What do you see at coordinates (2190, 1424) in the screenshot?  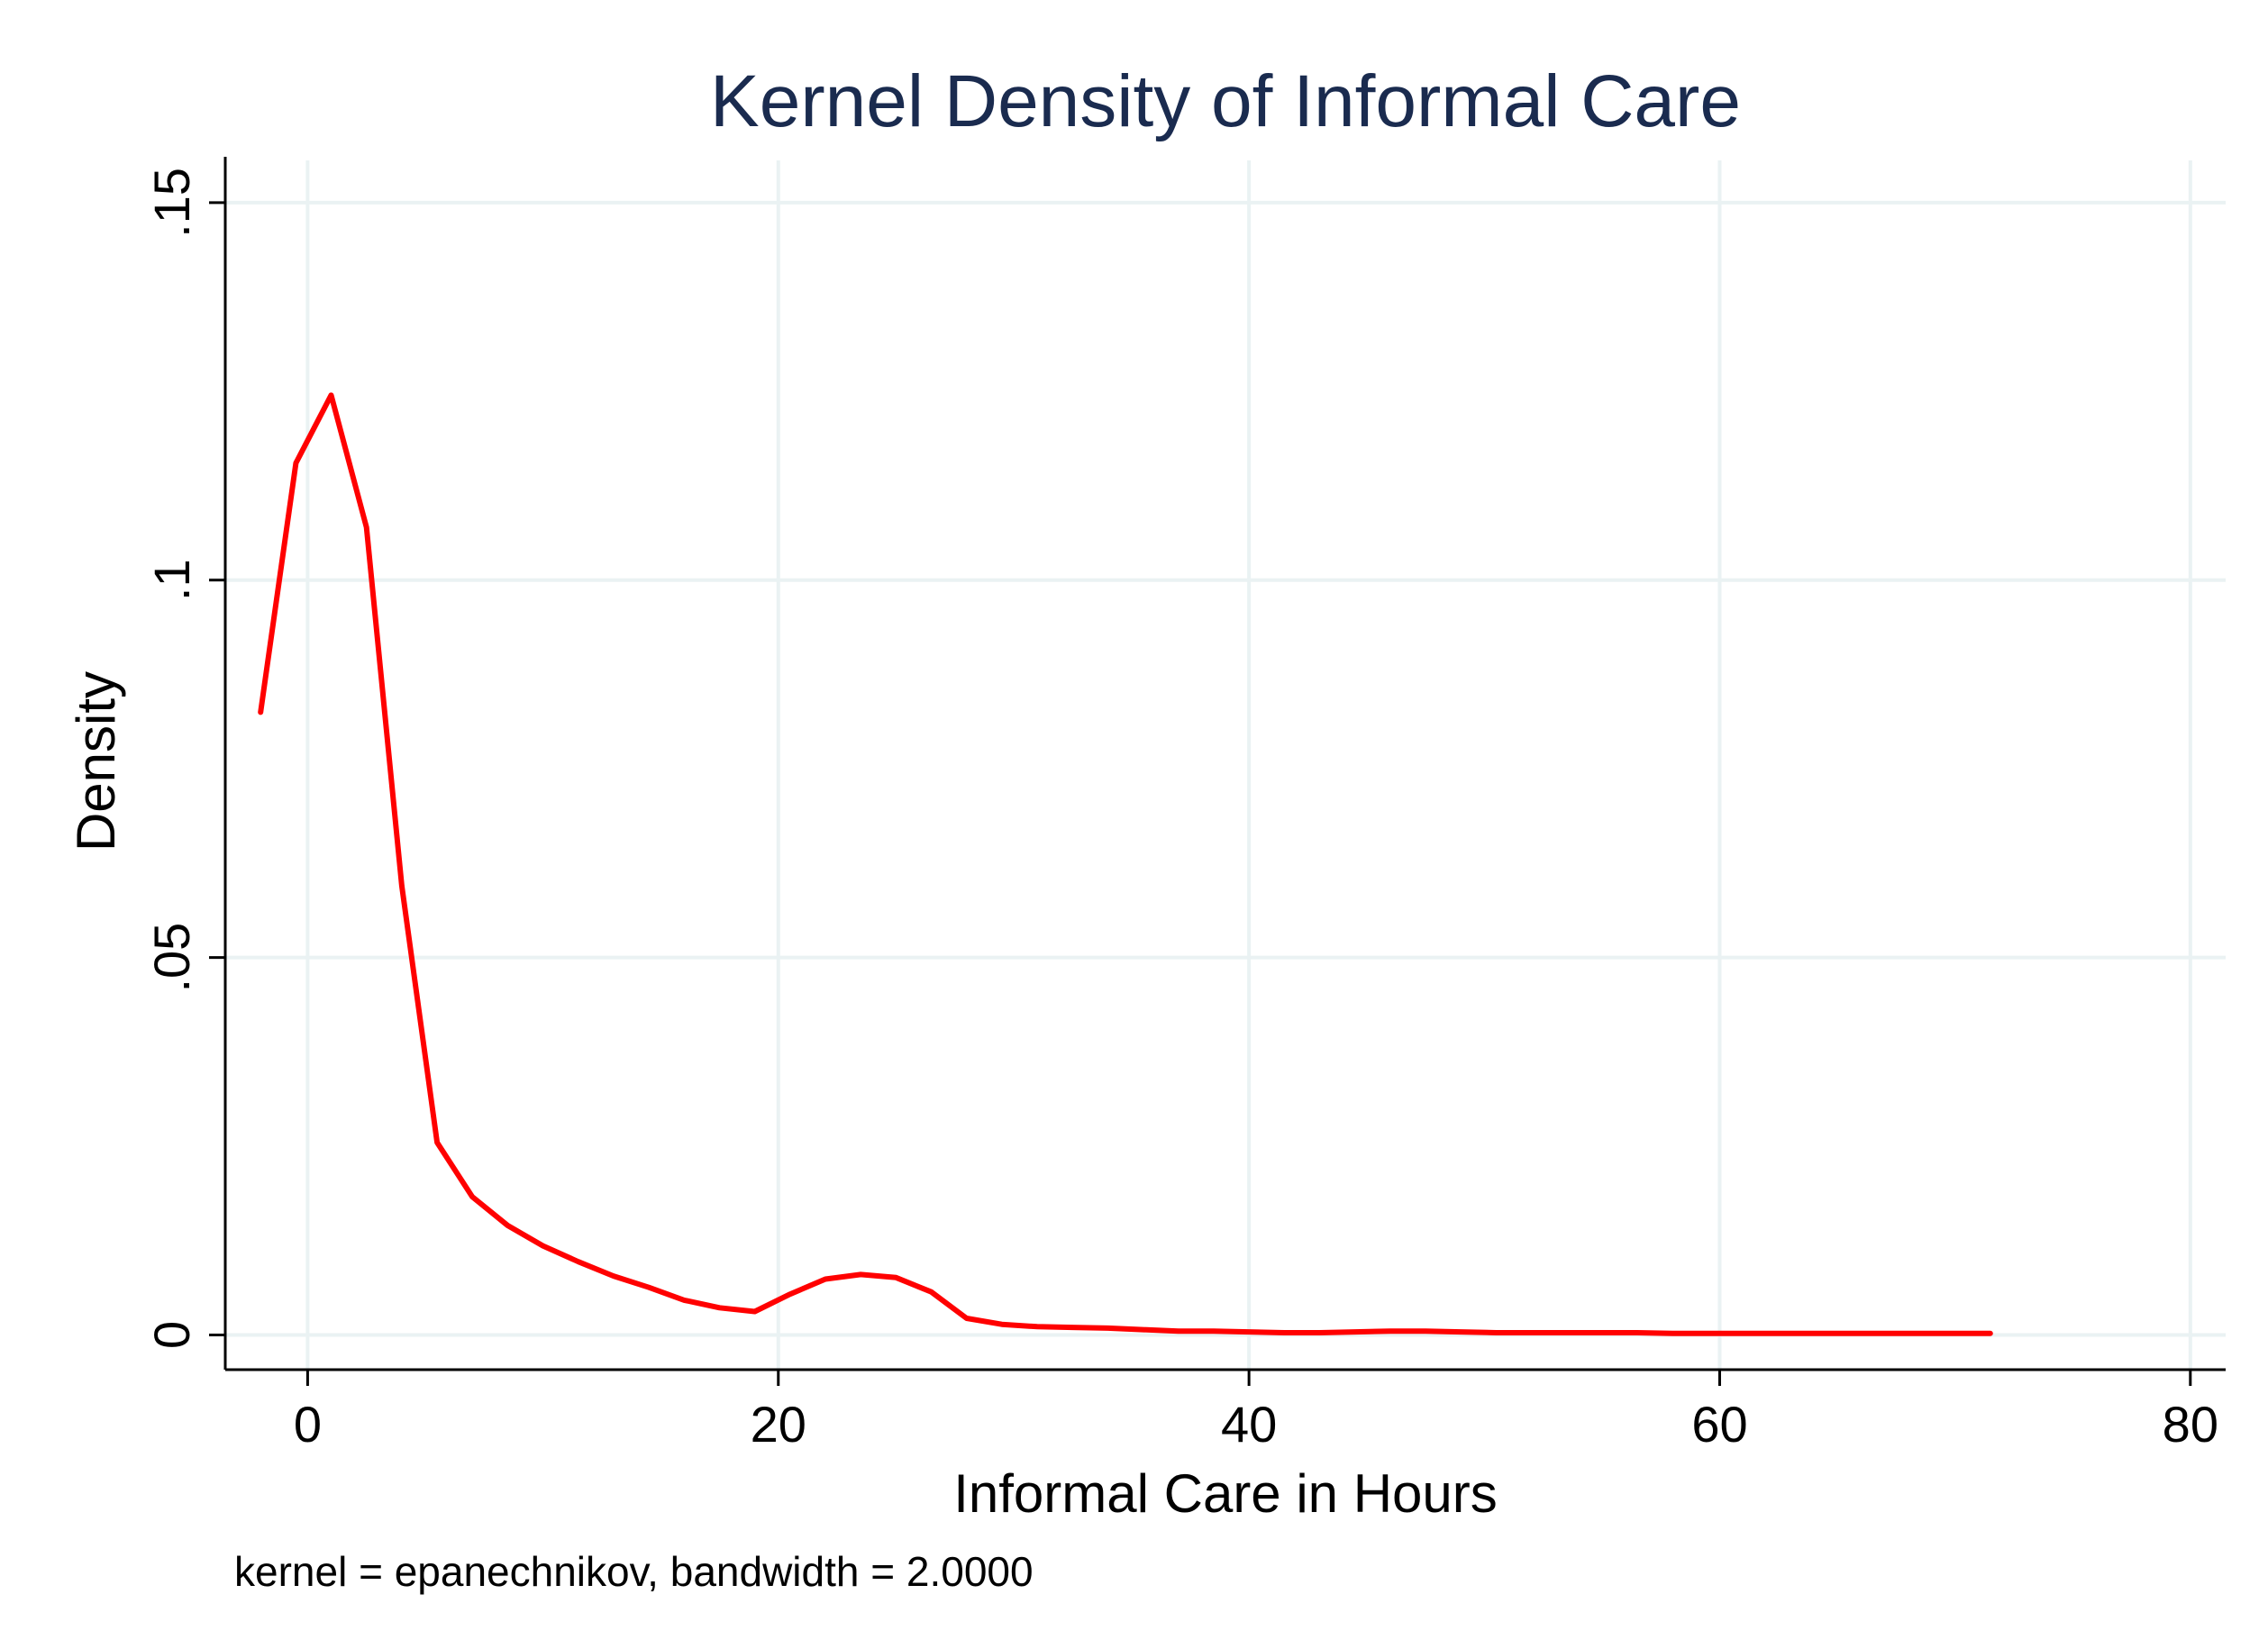 I see `x-tick-label: 80` at bounding box center [2190, 1424].